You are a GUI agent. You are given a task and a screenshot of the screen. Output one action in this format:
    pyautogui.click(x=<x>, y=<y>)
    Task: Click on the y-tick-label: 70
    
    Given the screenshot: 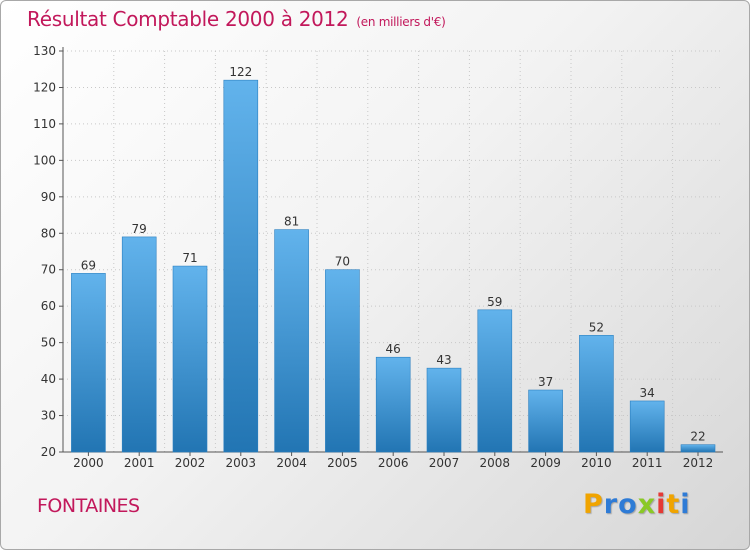 What is the action you would take?
    pyautogui.click(x=48, y=270)
    